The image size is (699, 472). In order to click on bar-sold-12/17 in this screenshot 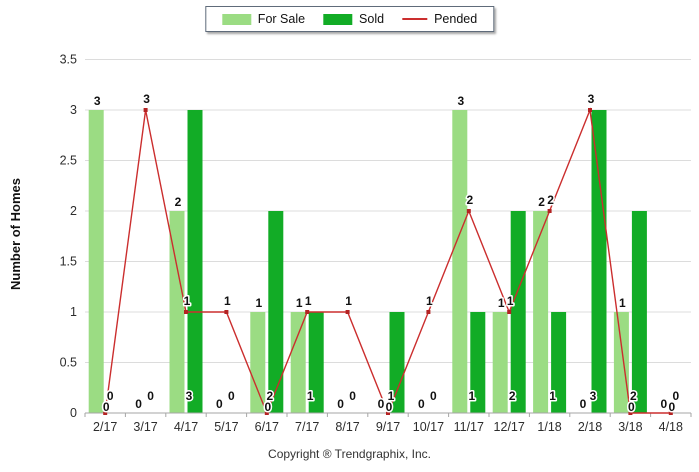, I will do `click(518, 312)`.